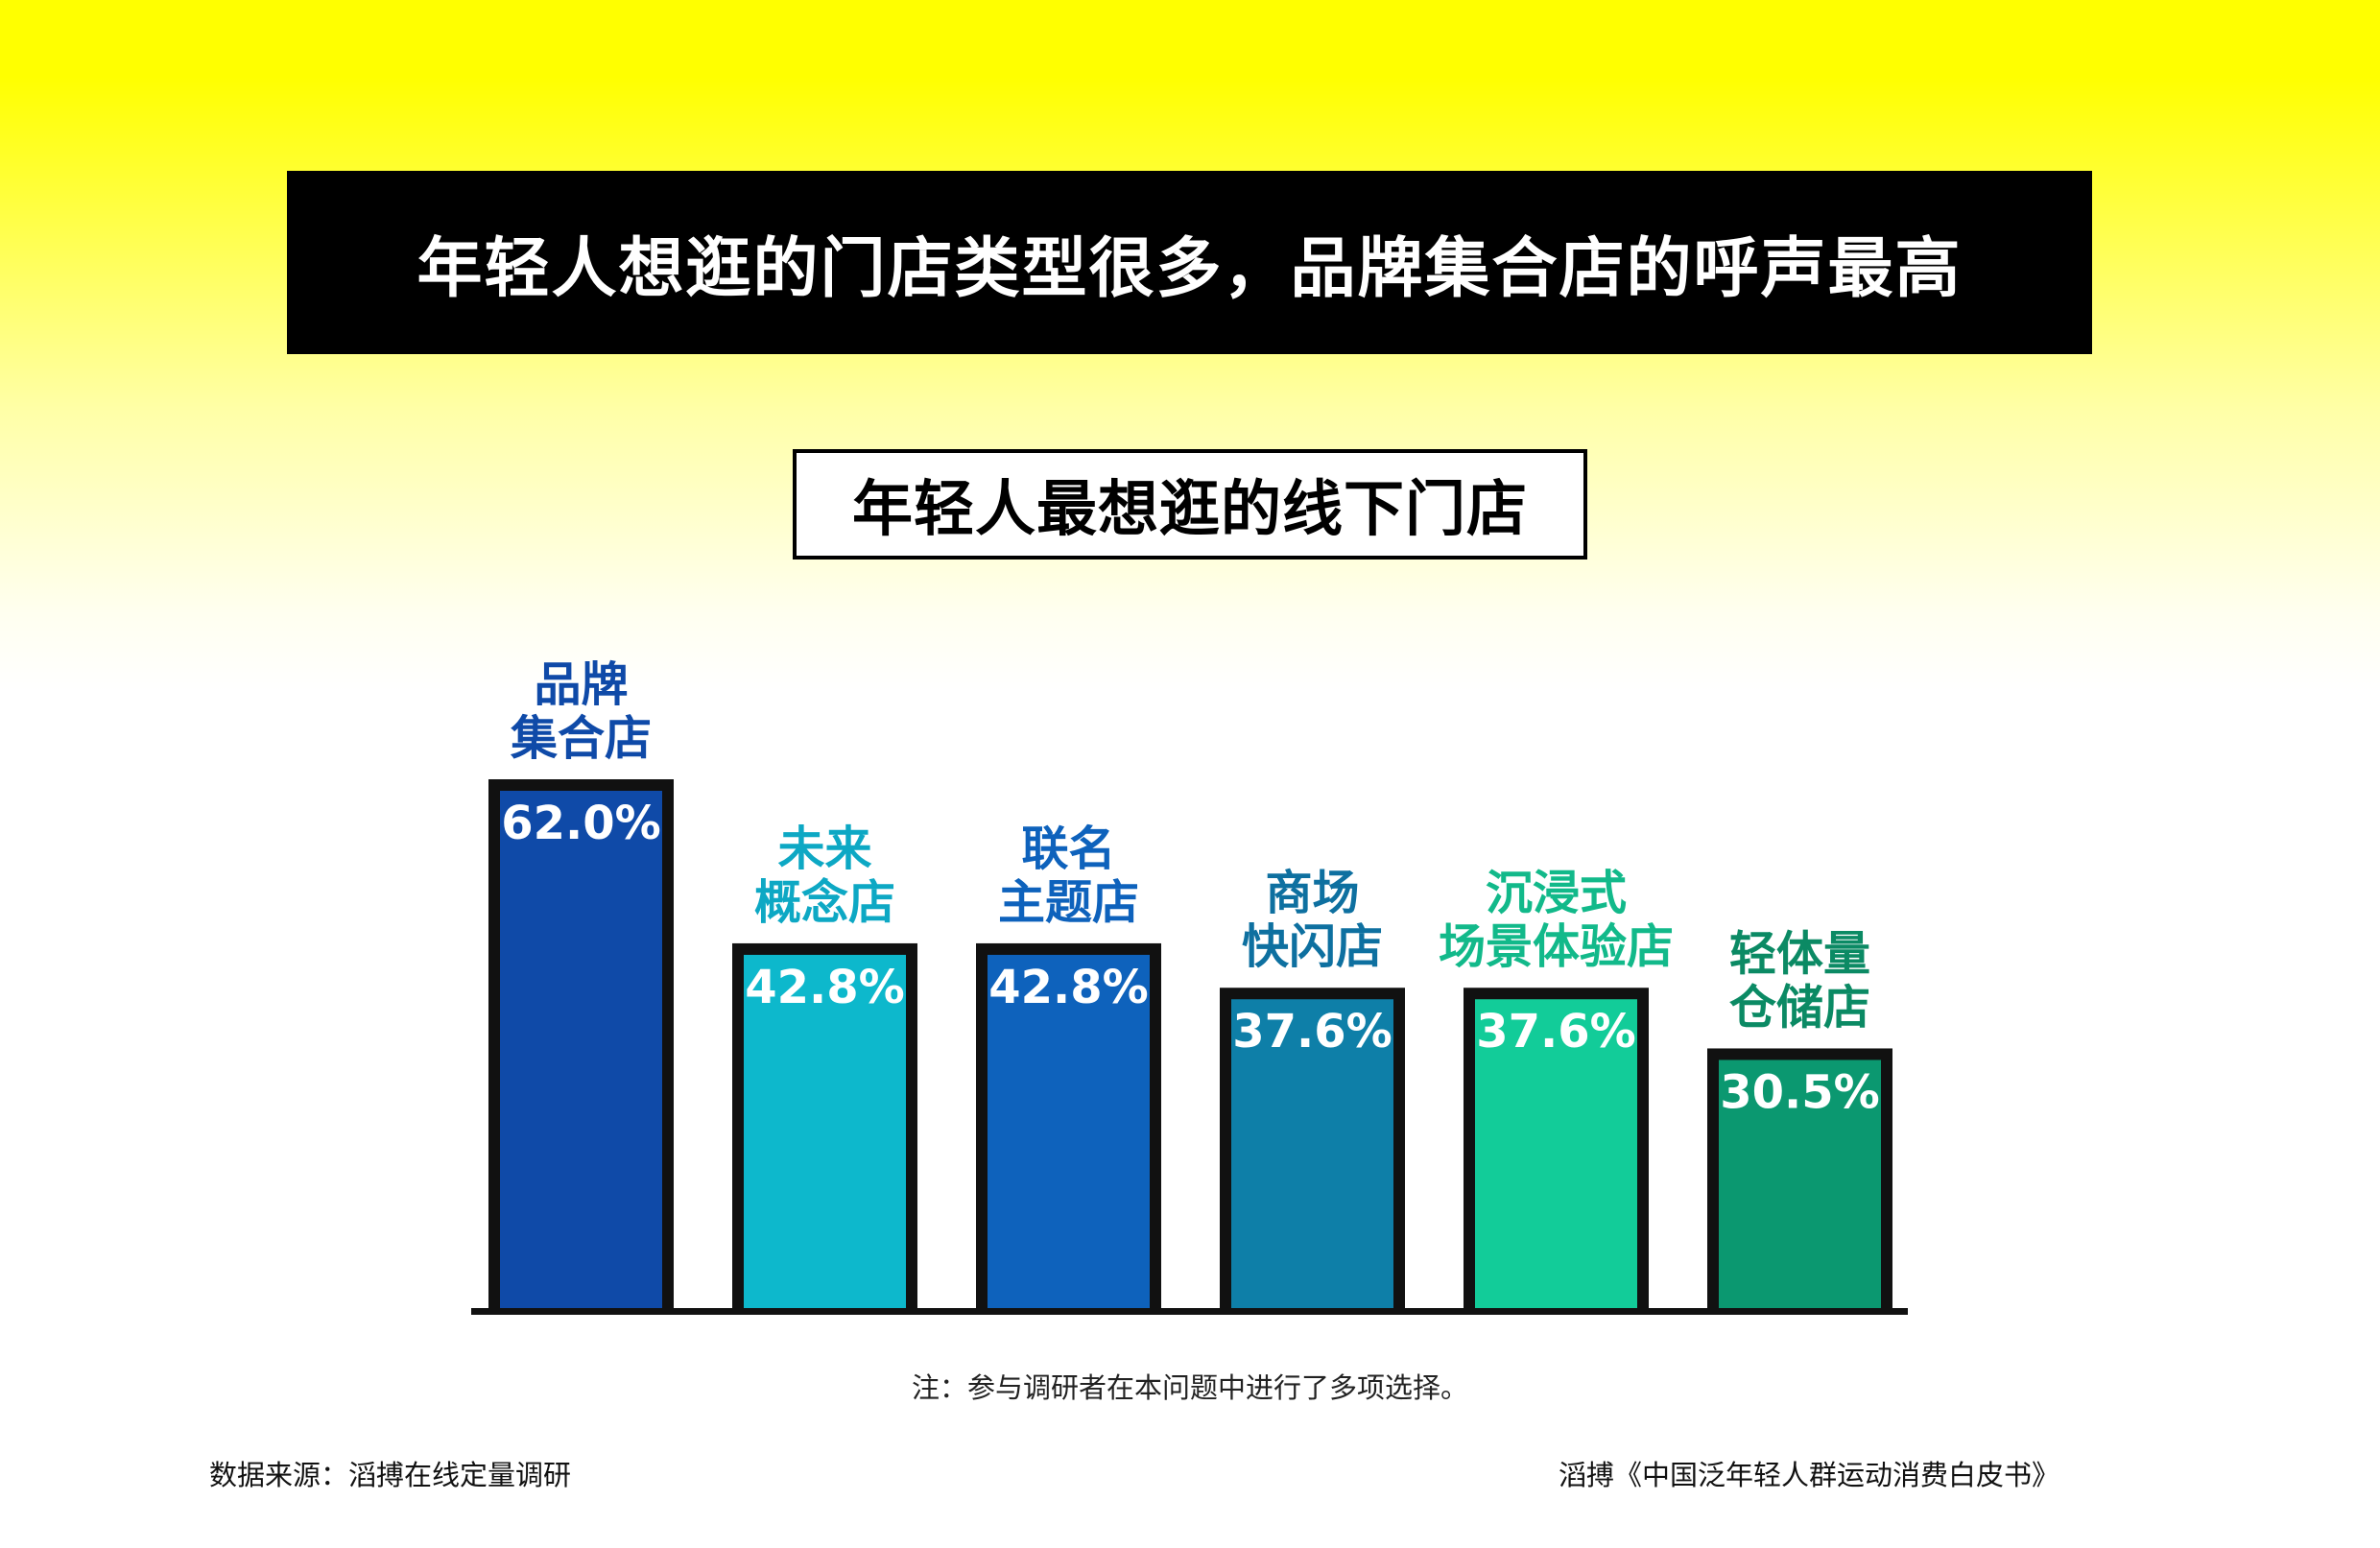  Describe the element at coordinates (1800, 953) in the screenshot. I see `category-label: 轻体量` at that location.